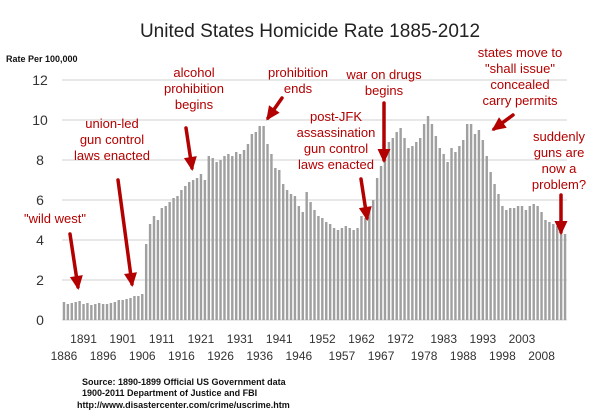 This screenshot has width=600, height=414. I want to click on annotation-text: union-led, so click(112, 123).